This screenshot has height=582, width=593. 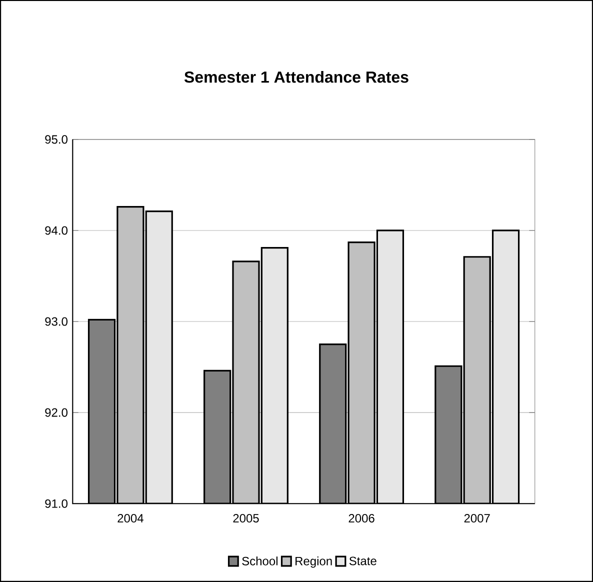 What do you see at coordinates (477, 518) in the screenshot?
I see `x-tick-label: 2007` at bounding box center [477, 518].